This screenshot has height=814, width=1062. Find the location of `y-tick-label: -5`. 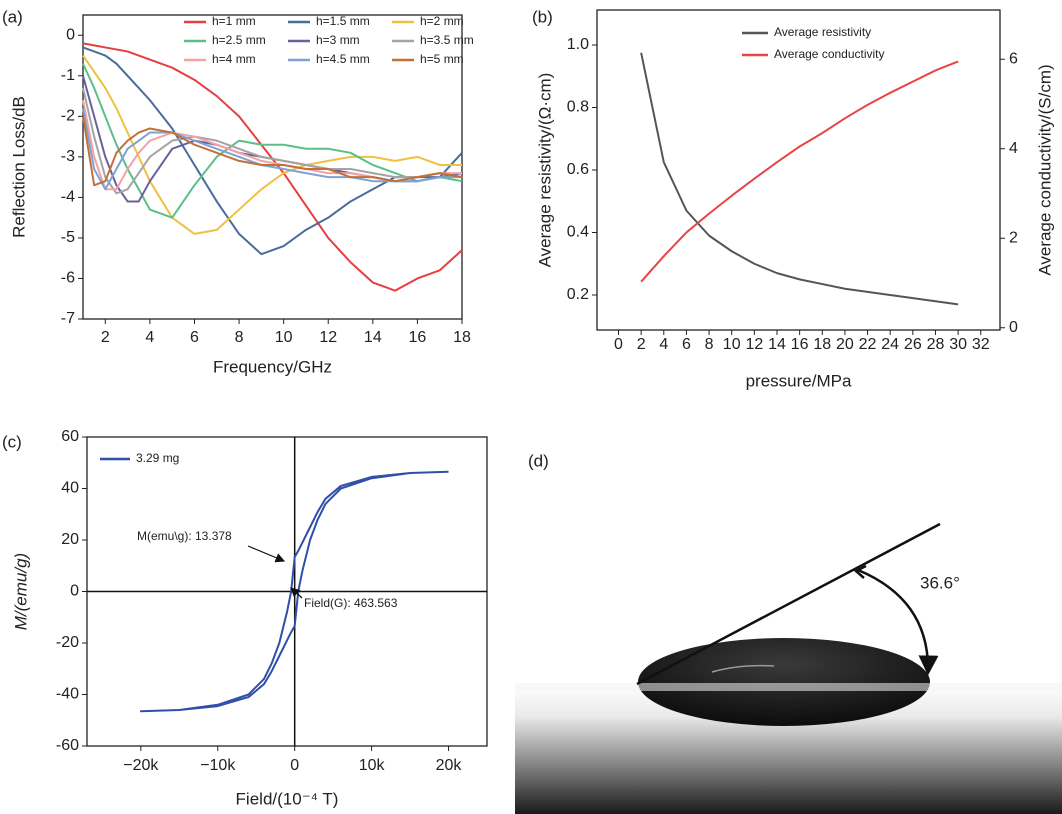

y-tick-label: -5 is located at coordinates (68, 237).